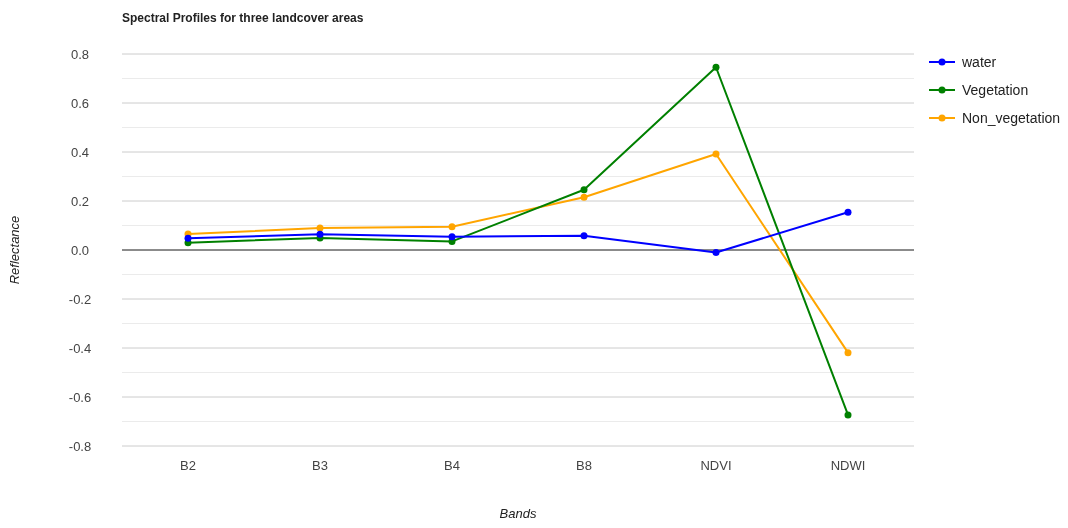  What do you see at coordinates (995, 89) in the screenshot?
I see `legend-label: Vegetation` at bounding box center [995, 89].